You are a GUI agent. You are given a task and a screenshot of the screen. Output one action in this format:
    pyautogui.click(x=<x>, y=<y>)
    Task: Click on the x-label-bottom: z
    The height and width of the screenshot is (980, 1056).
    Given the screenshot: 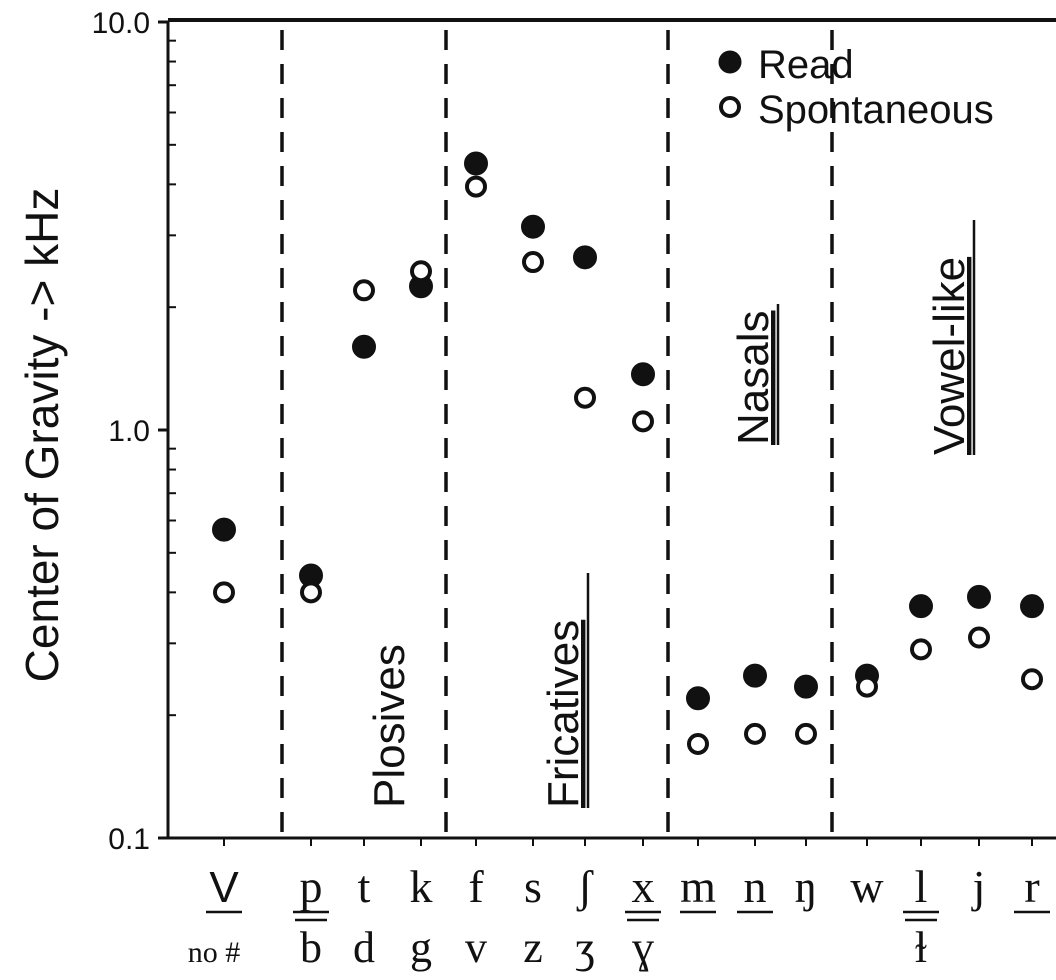 What is the action you would take?
    pyautogui.click(x=533, y=947)
    